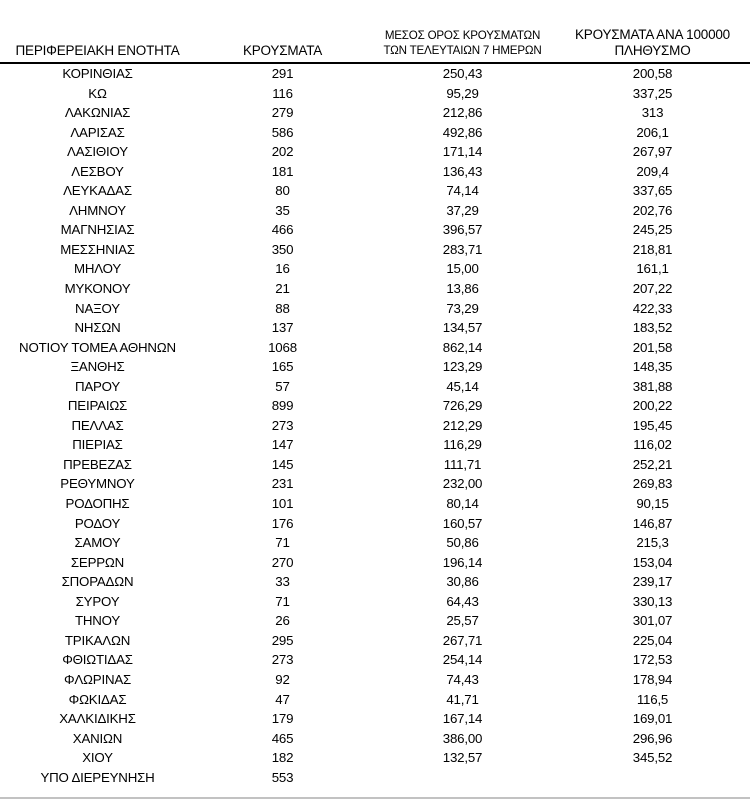  Describe the element at coordinates (652, 738) in the screenshot. I see `per100k-cell: 296,96` at that location.